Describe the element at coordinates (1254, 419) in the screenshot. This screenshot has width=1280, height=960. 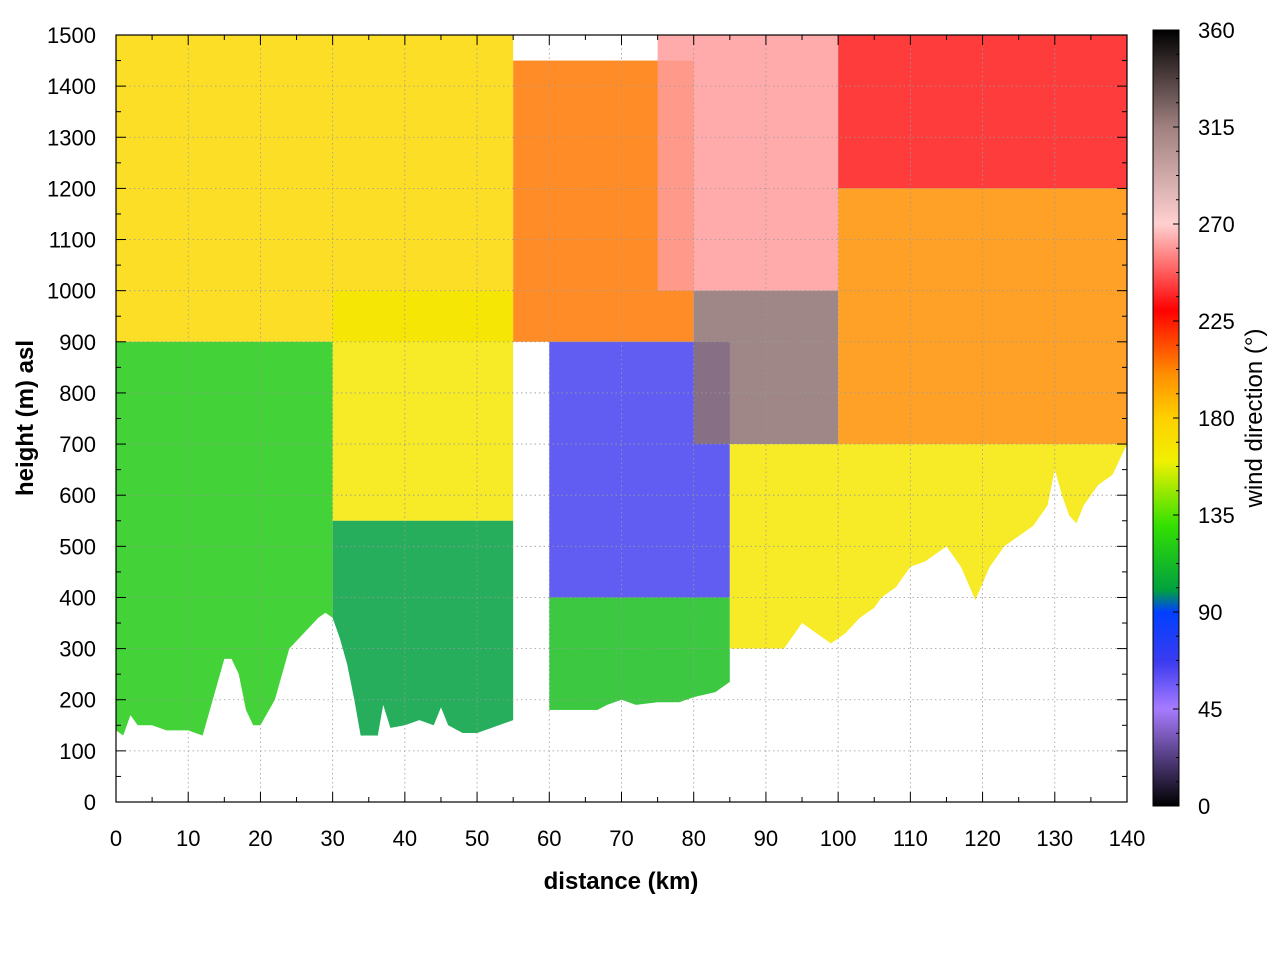
I see `colorbar-title: wind direction (°)` at that location.